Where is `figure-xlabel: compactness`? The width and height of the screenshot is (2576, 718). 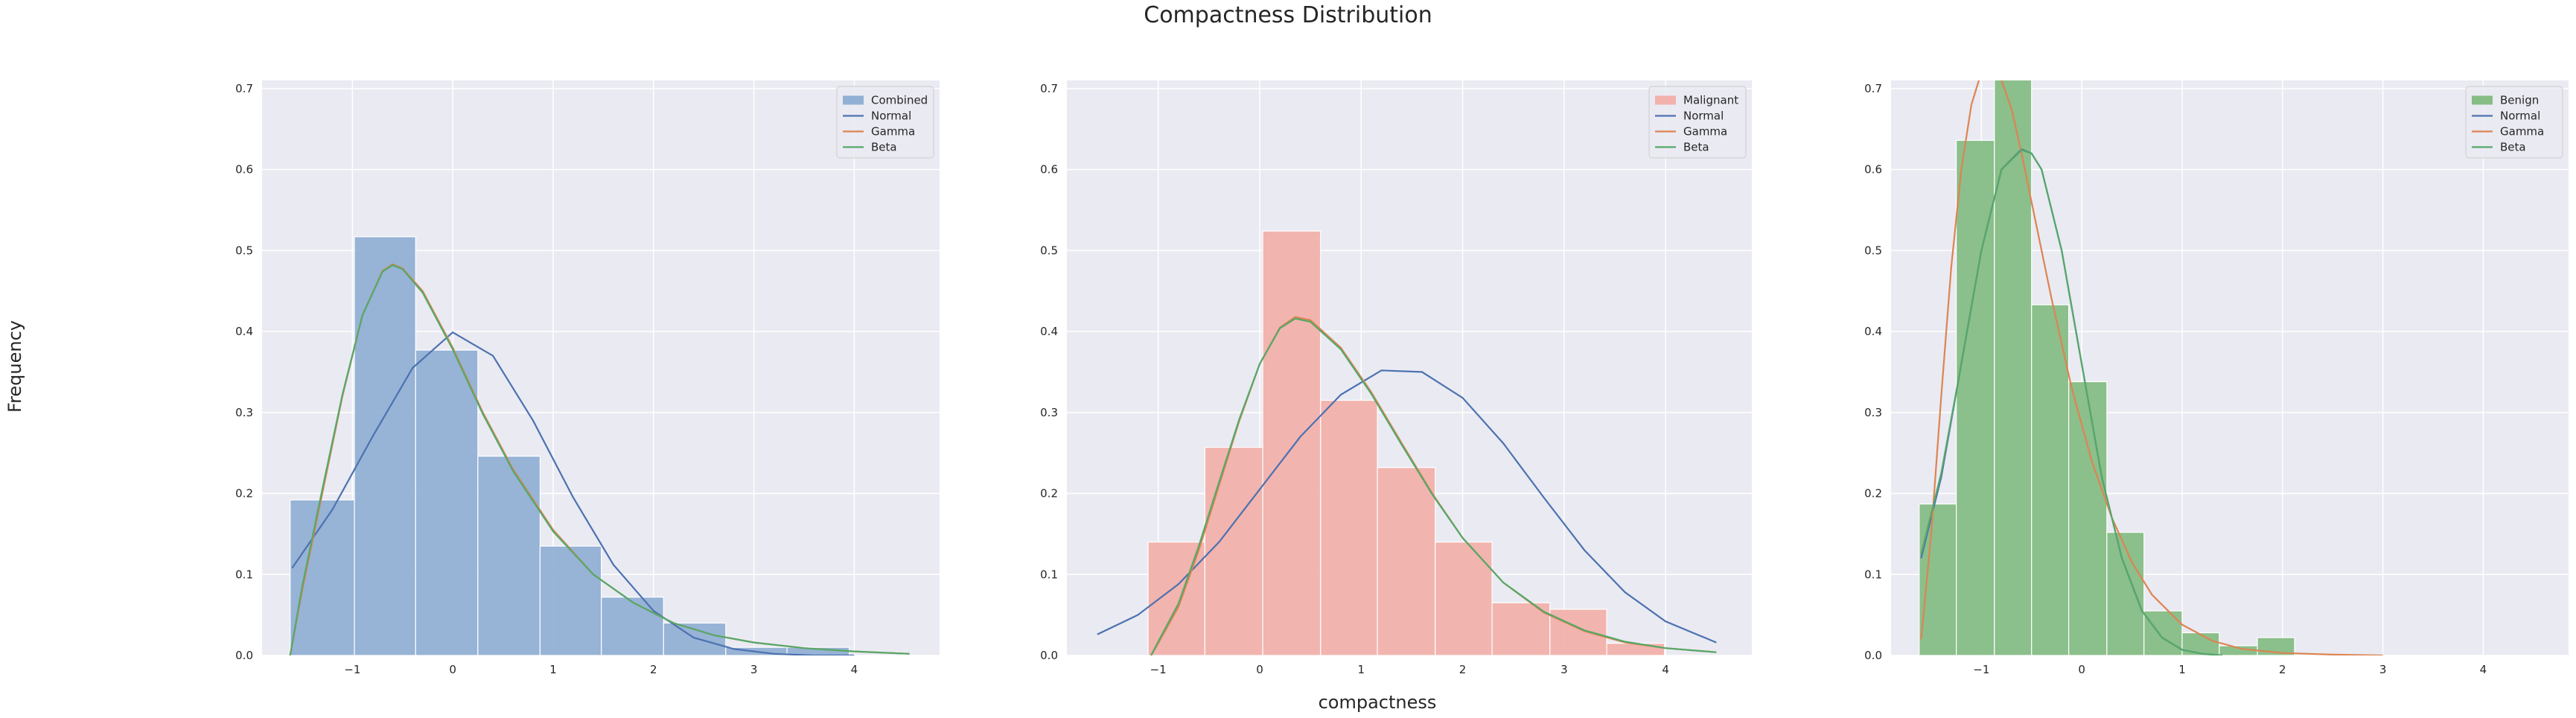
figure-xlabel: compactness is located at coordinates (1378, 702).